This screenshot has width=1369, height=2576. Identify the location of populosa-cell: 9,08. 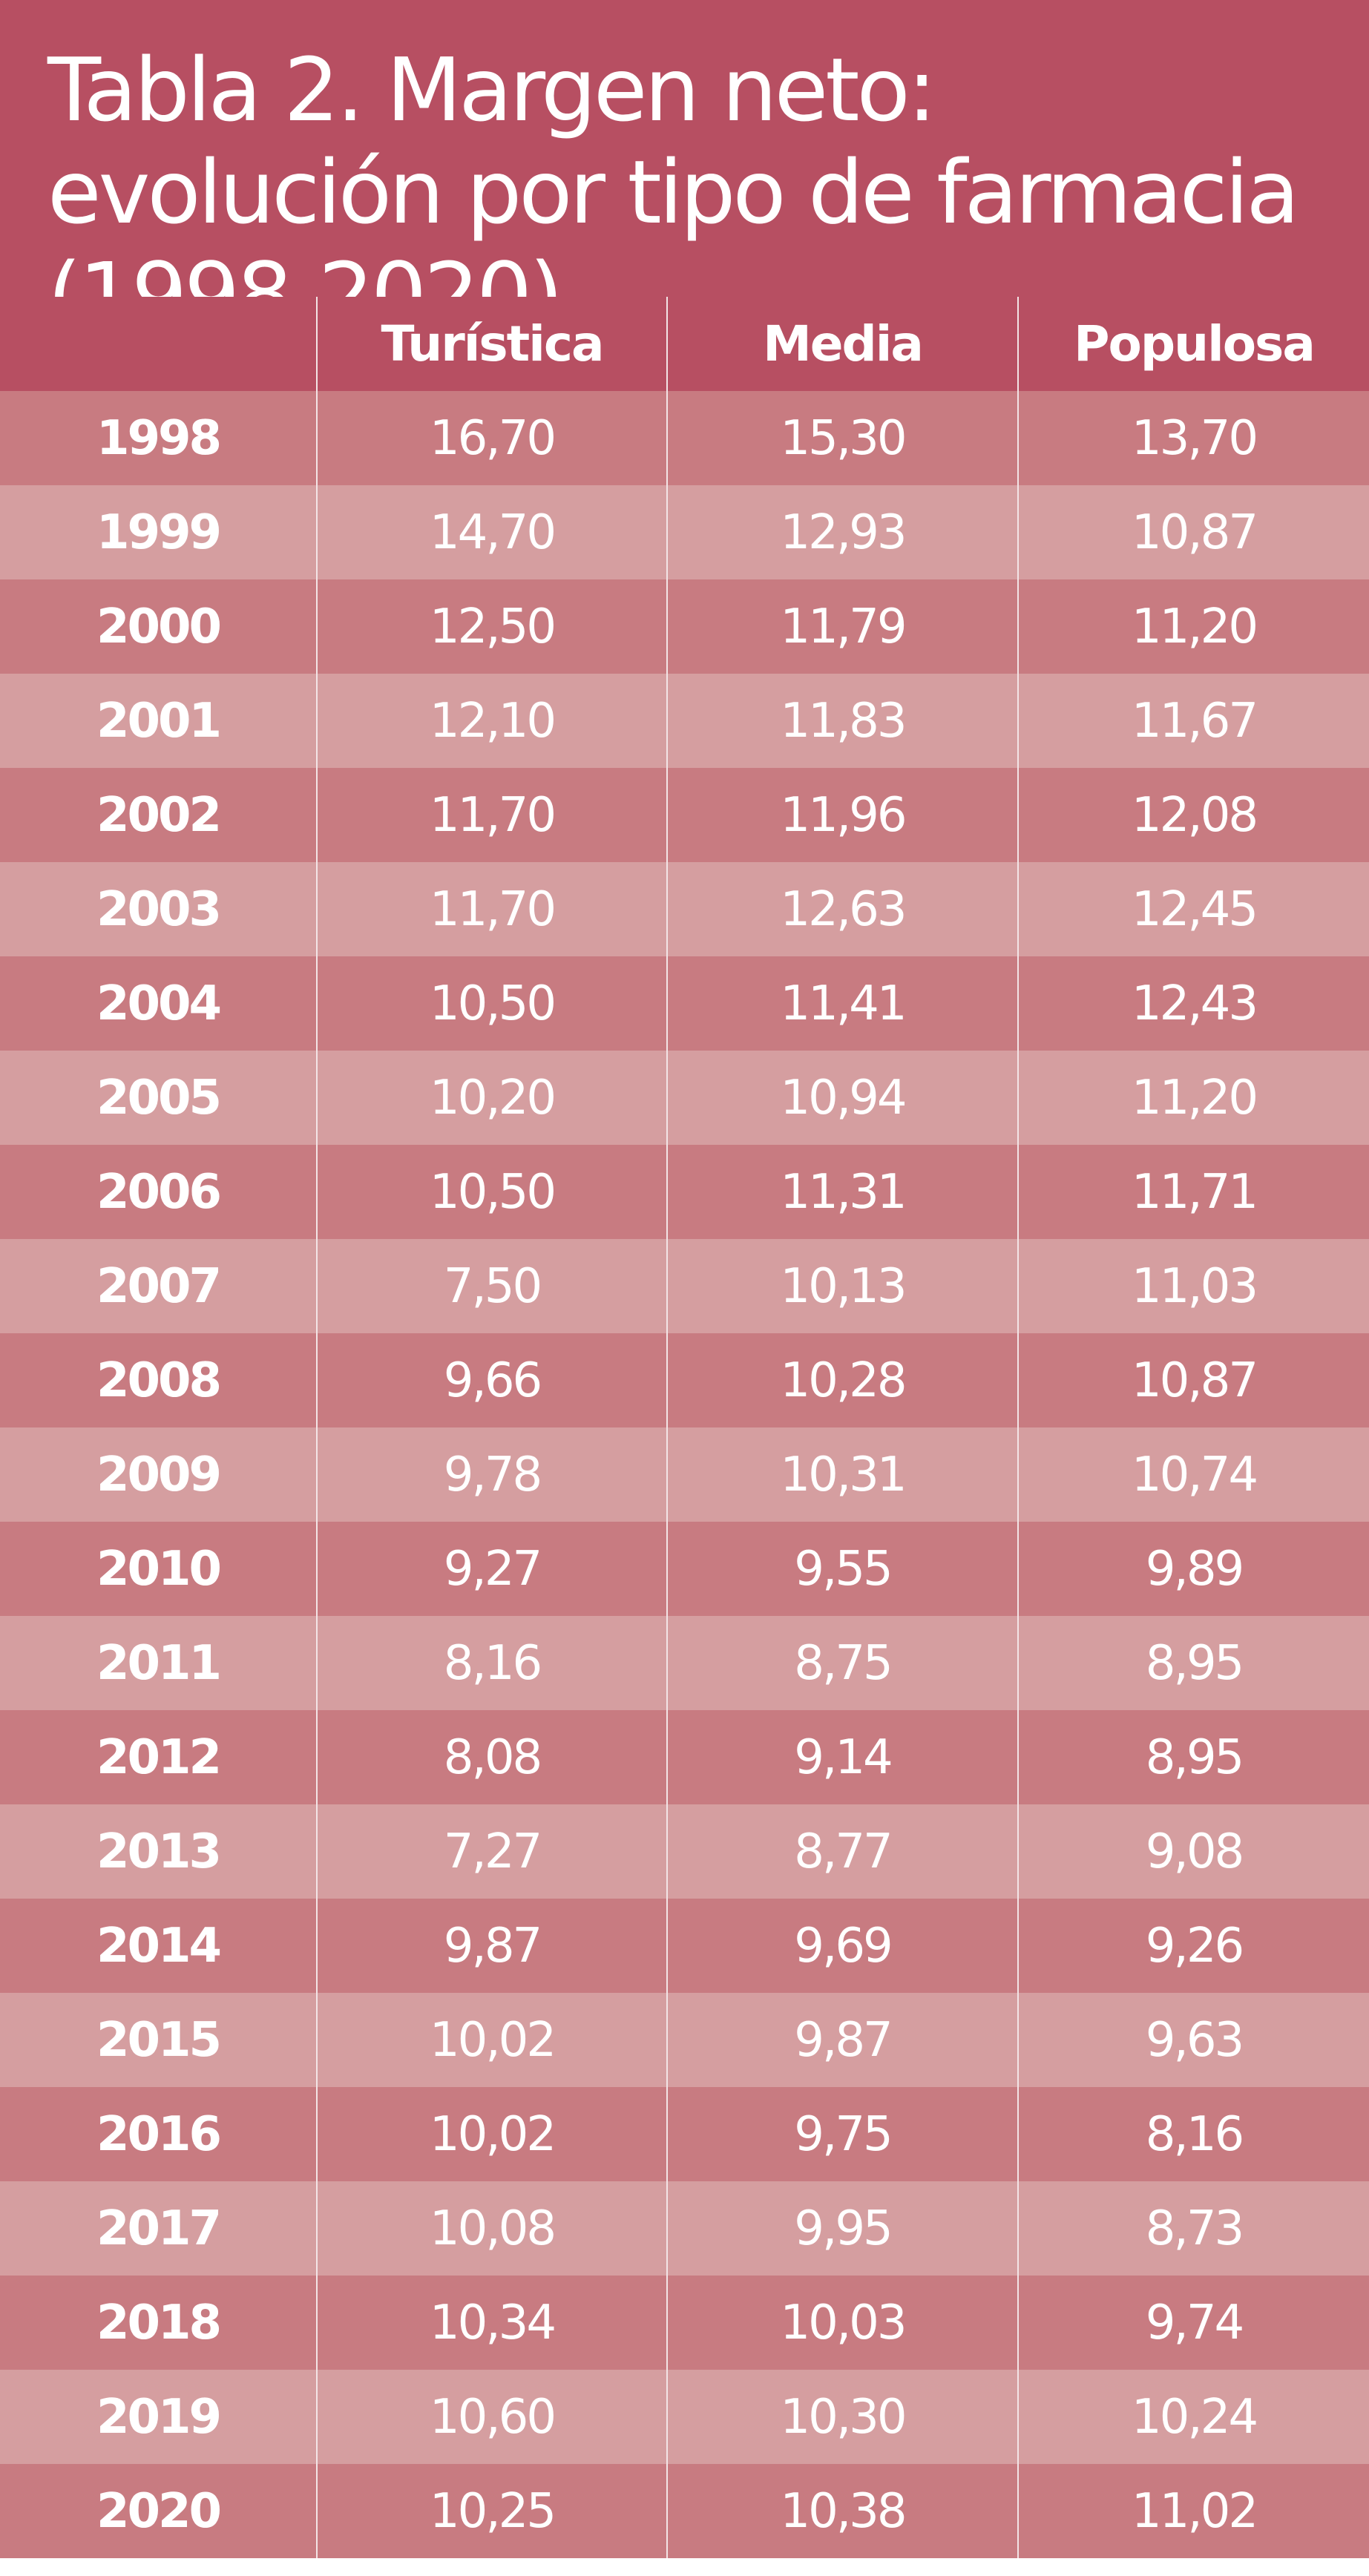
(1193, 1851).